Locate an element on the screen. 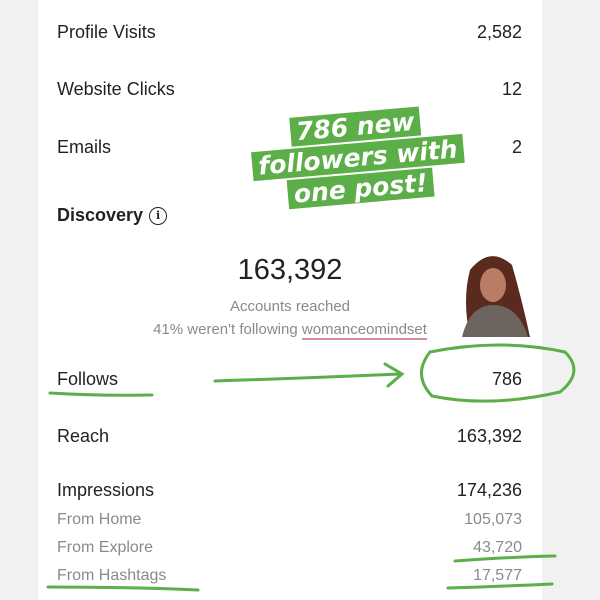  accounts-reached-value: 163,392 is located at coordinates (290, 270).